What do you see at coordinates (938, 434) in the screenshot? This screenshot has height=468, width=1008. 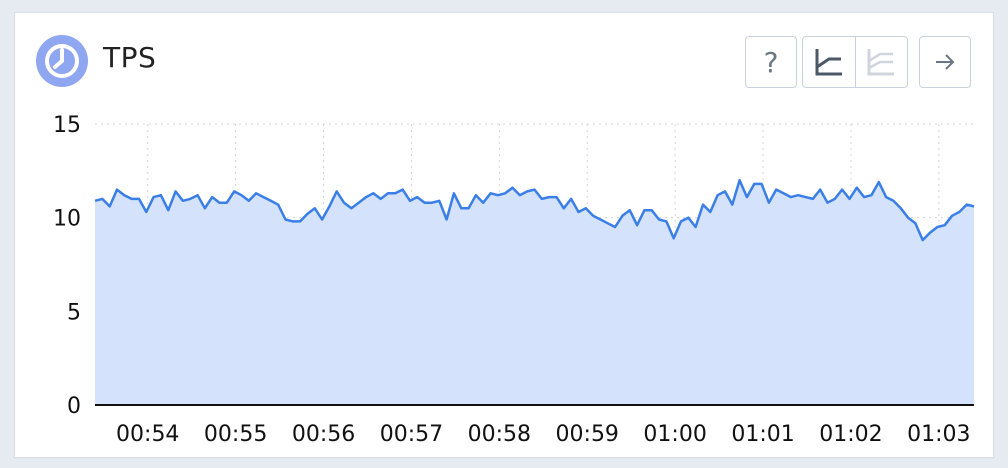 I see `x-tick-label: 01:03` at bounding box center [938, 434].